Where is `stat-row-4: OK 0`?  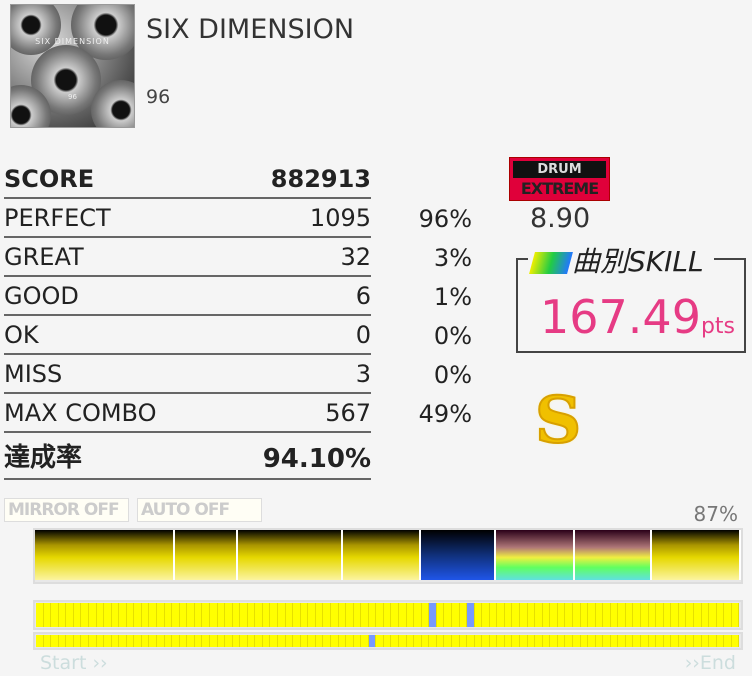 stat-row-4: OK 0 is located at coordinates (187, 335).